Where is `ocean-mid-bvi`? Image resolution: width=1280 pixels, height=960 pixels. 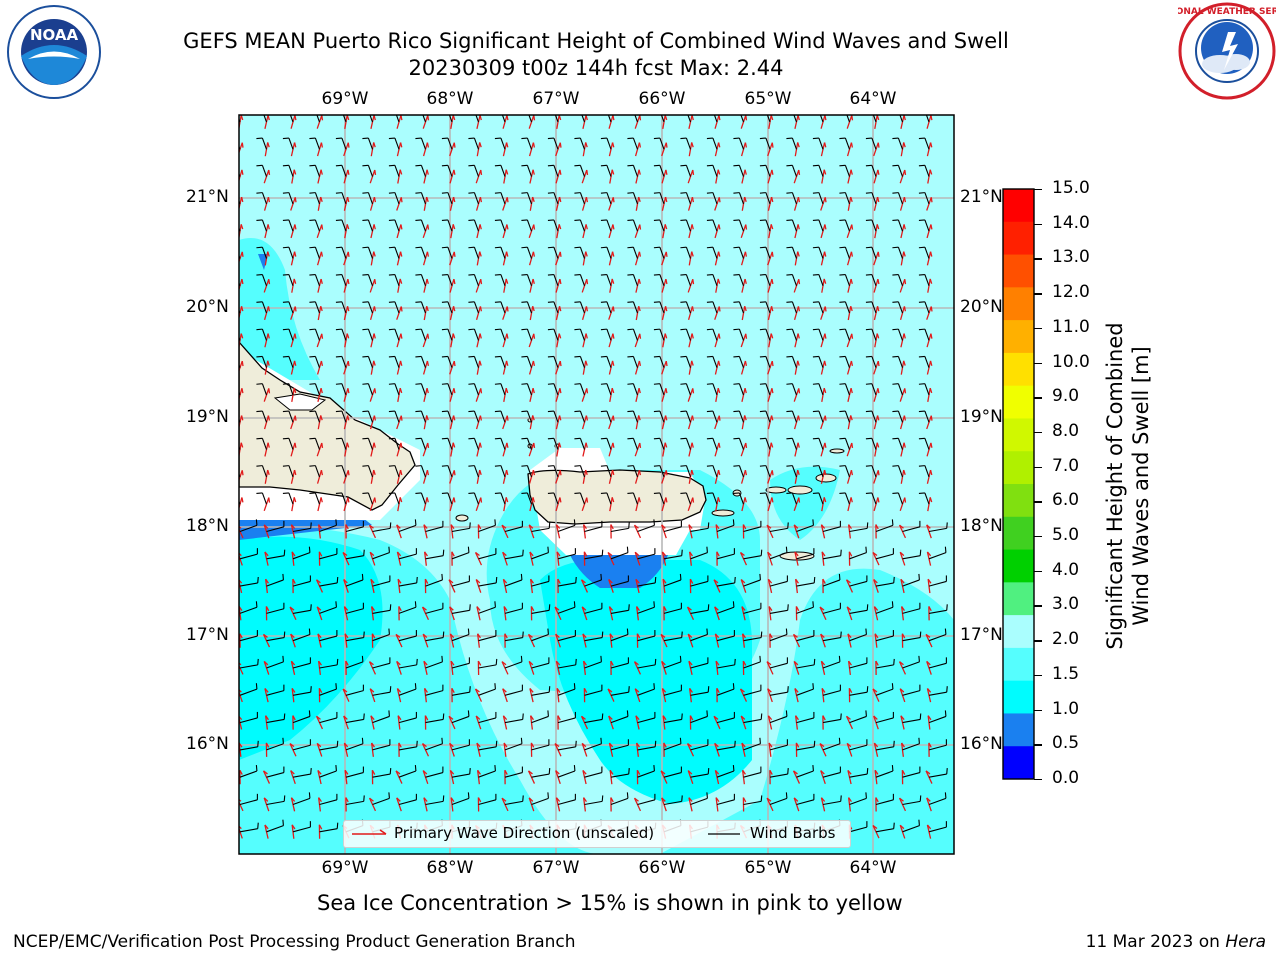
ocean-mid-bvi is located at coordinates (805, 503).